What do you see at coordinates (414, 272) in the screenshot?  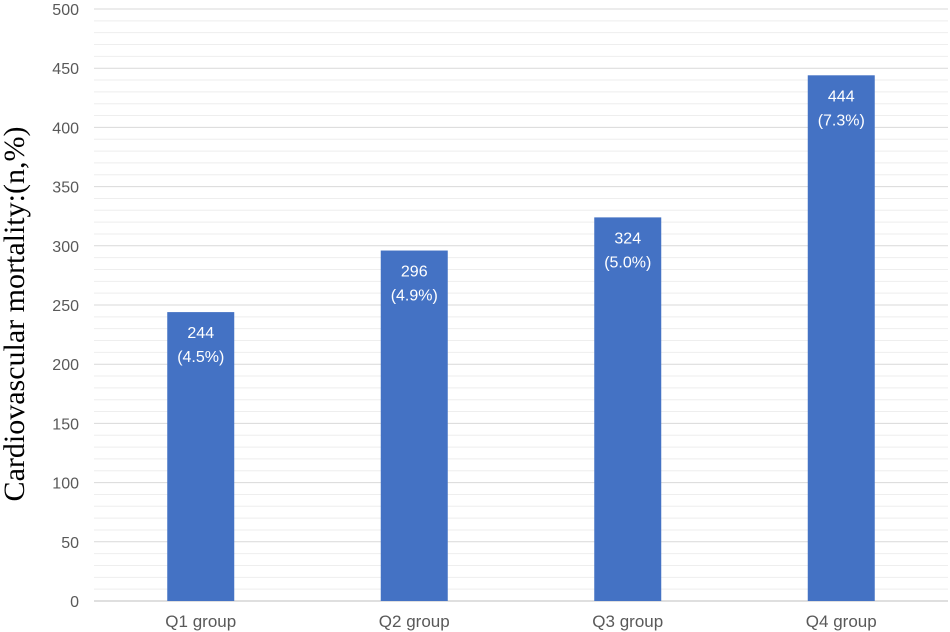 I see `data-label-count: 296` at bounding box center [414, 272].